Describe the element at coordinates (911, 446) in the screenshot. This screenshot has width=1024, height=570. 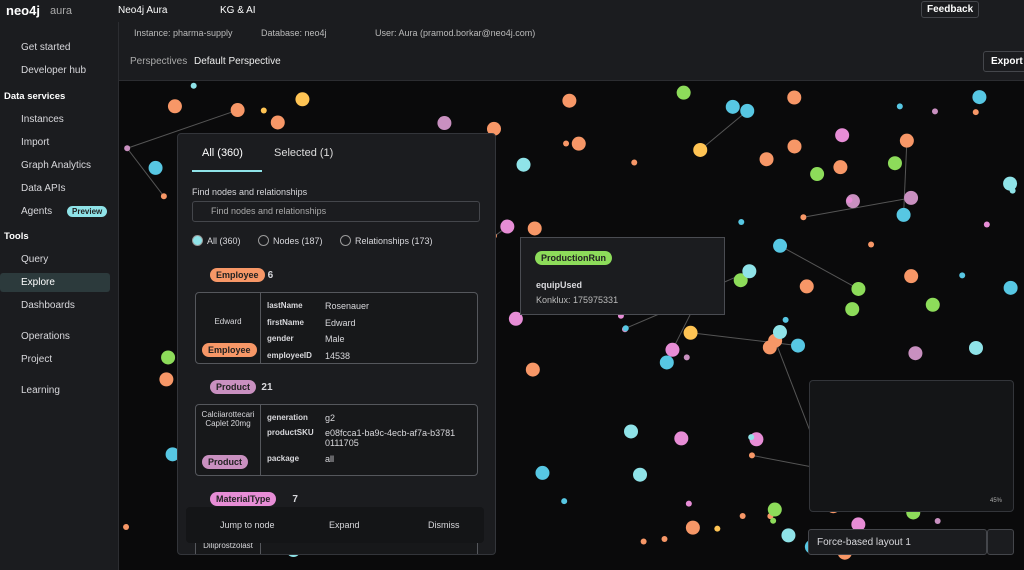
I see `minimap: 45%` at that location.